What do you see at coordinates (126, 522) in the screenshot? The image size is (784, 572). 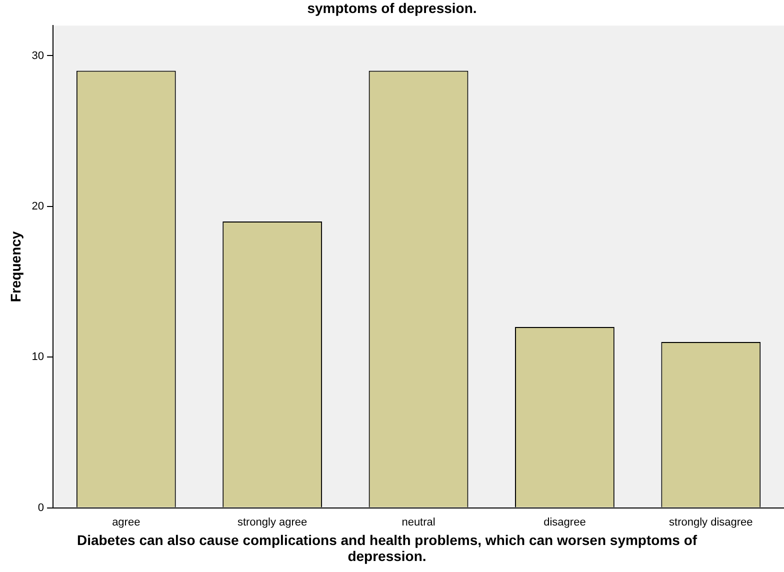 I see `x-tick-label: agree` at bounding box center [126, 522].